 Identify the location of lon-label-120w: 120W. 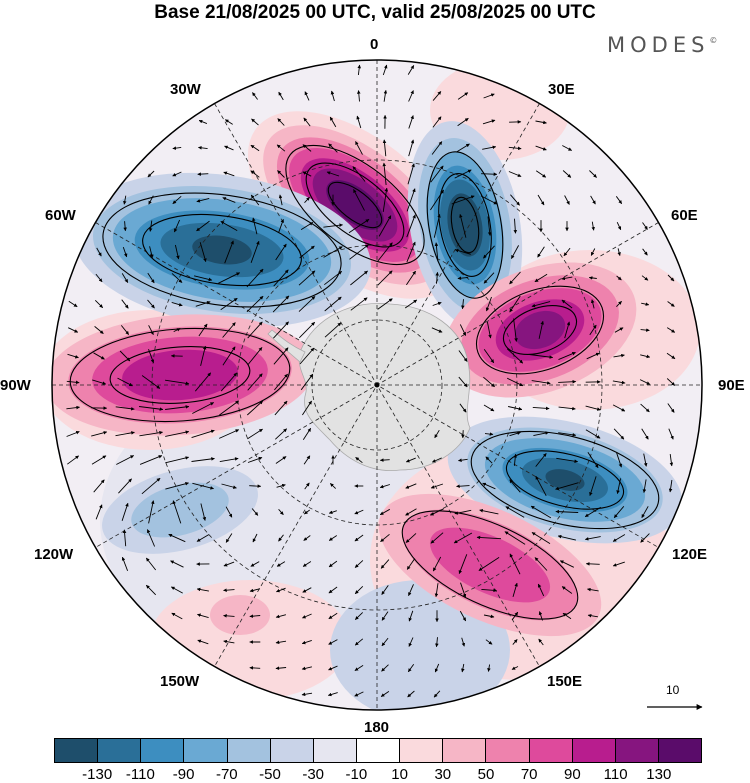
(54, 554).